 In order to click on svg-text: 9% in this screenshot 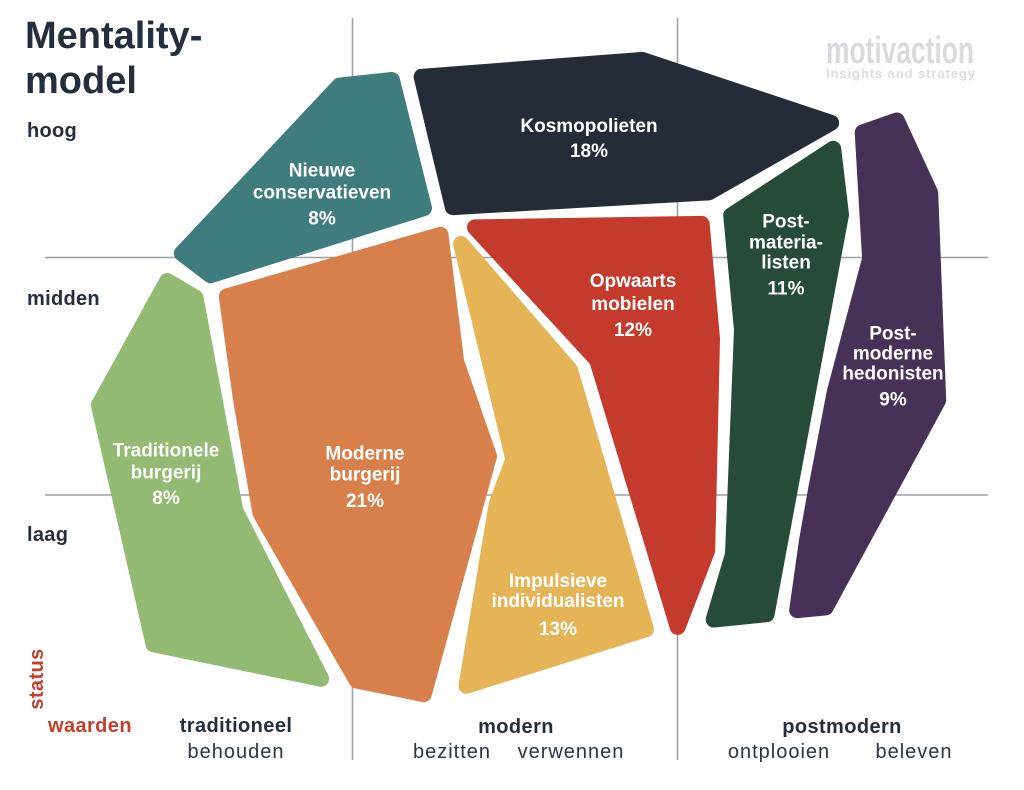, I will do `click(893, 400)`.